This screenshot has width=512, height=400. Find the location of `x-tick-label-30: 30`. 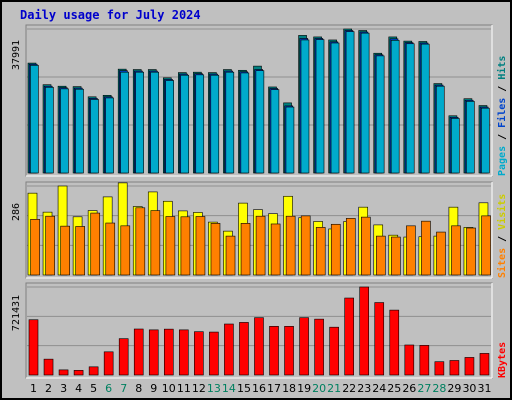

x-tick-label-30: 30 is located at coordinates (469, 388).